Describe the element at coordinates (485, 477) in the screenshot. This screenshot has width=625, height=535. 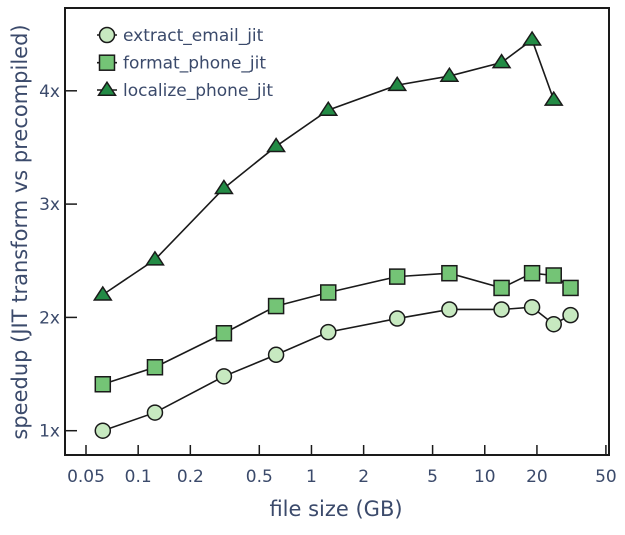
I see `x-tick-label: 10` at that location.